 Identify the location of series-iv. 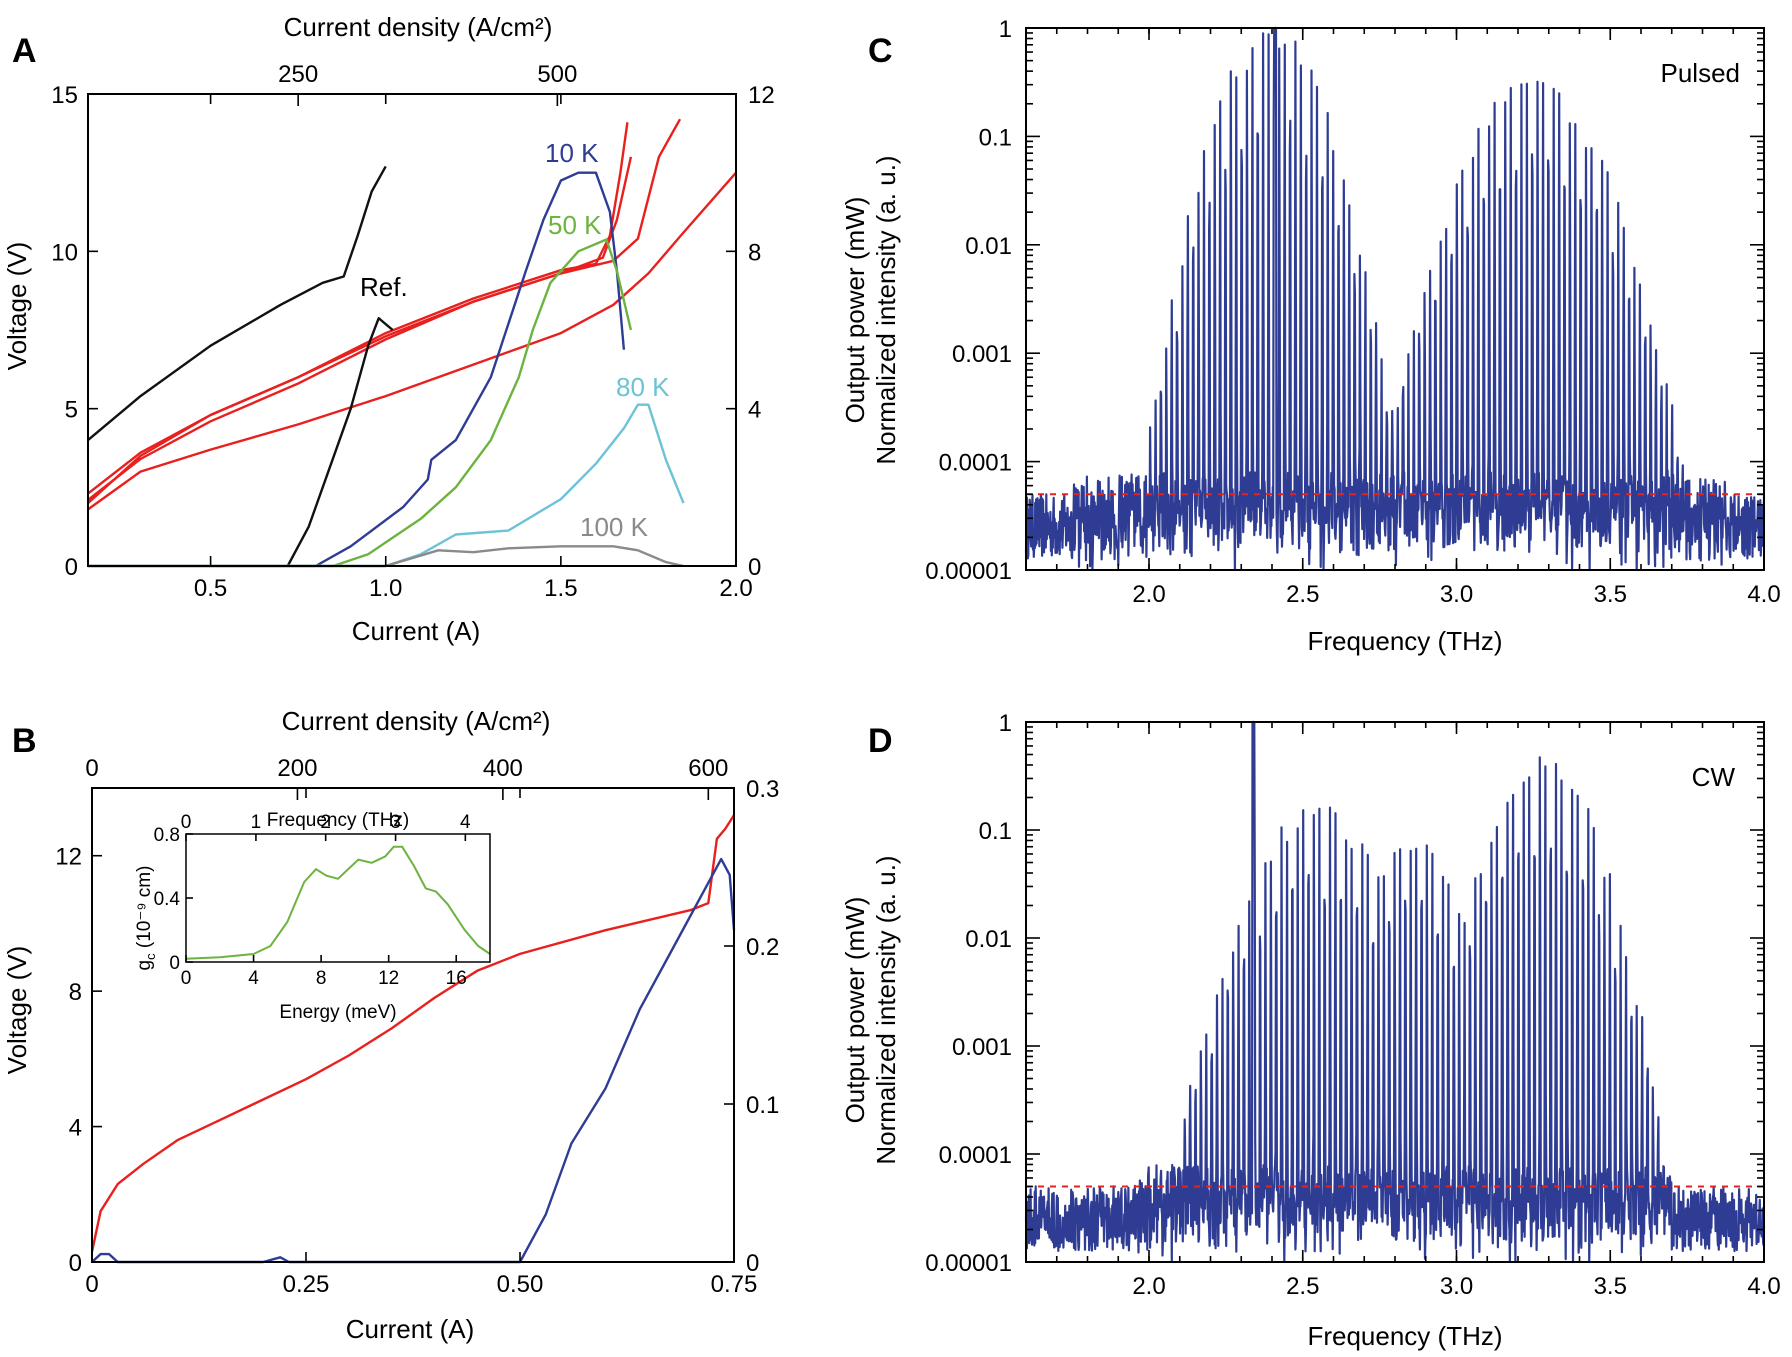
(413, 1033).